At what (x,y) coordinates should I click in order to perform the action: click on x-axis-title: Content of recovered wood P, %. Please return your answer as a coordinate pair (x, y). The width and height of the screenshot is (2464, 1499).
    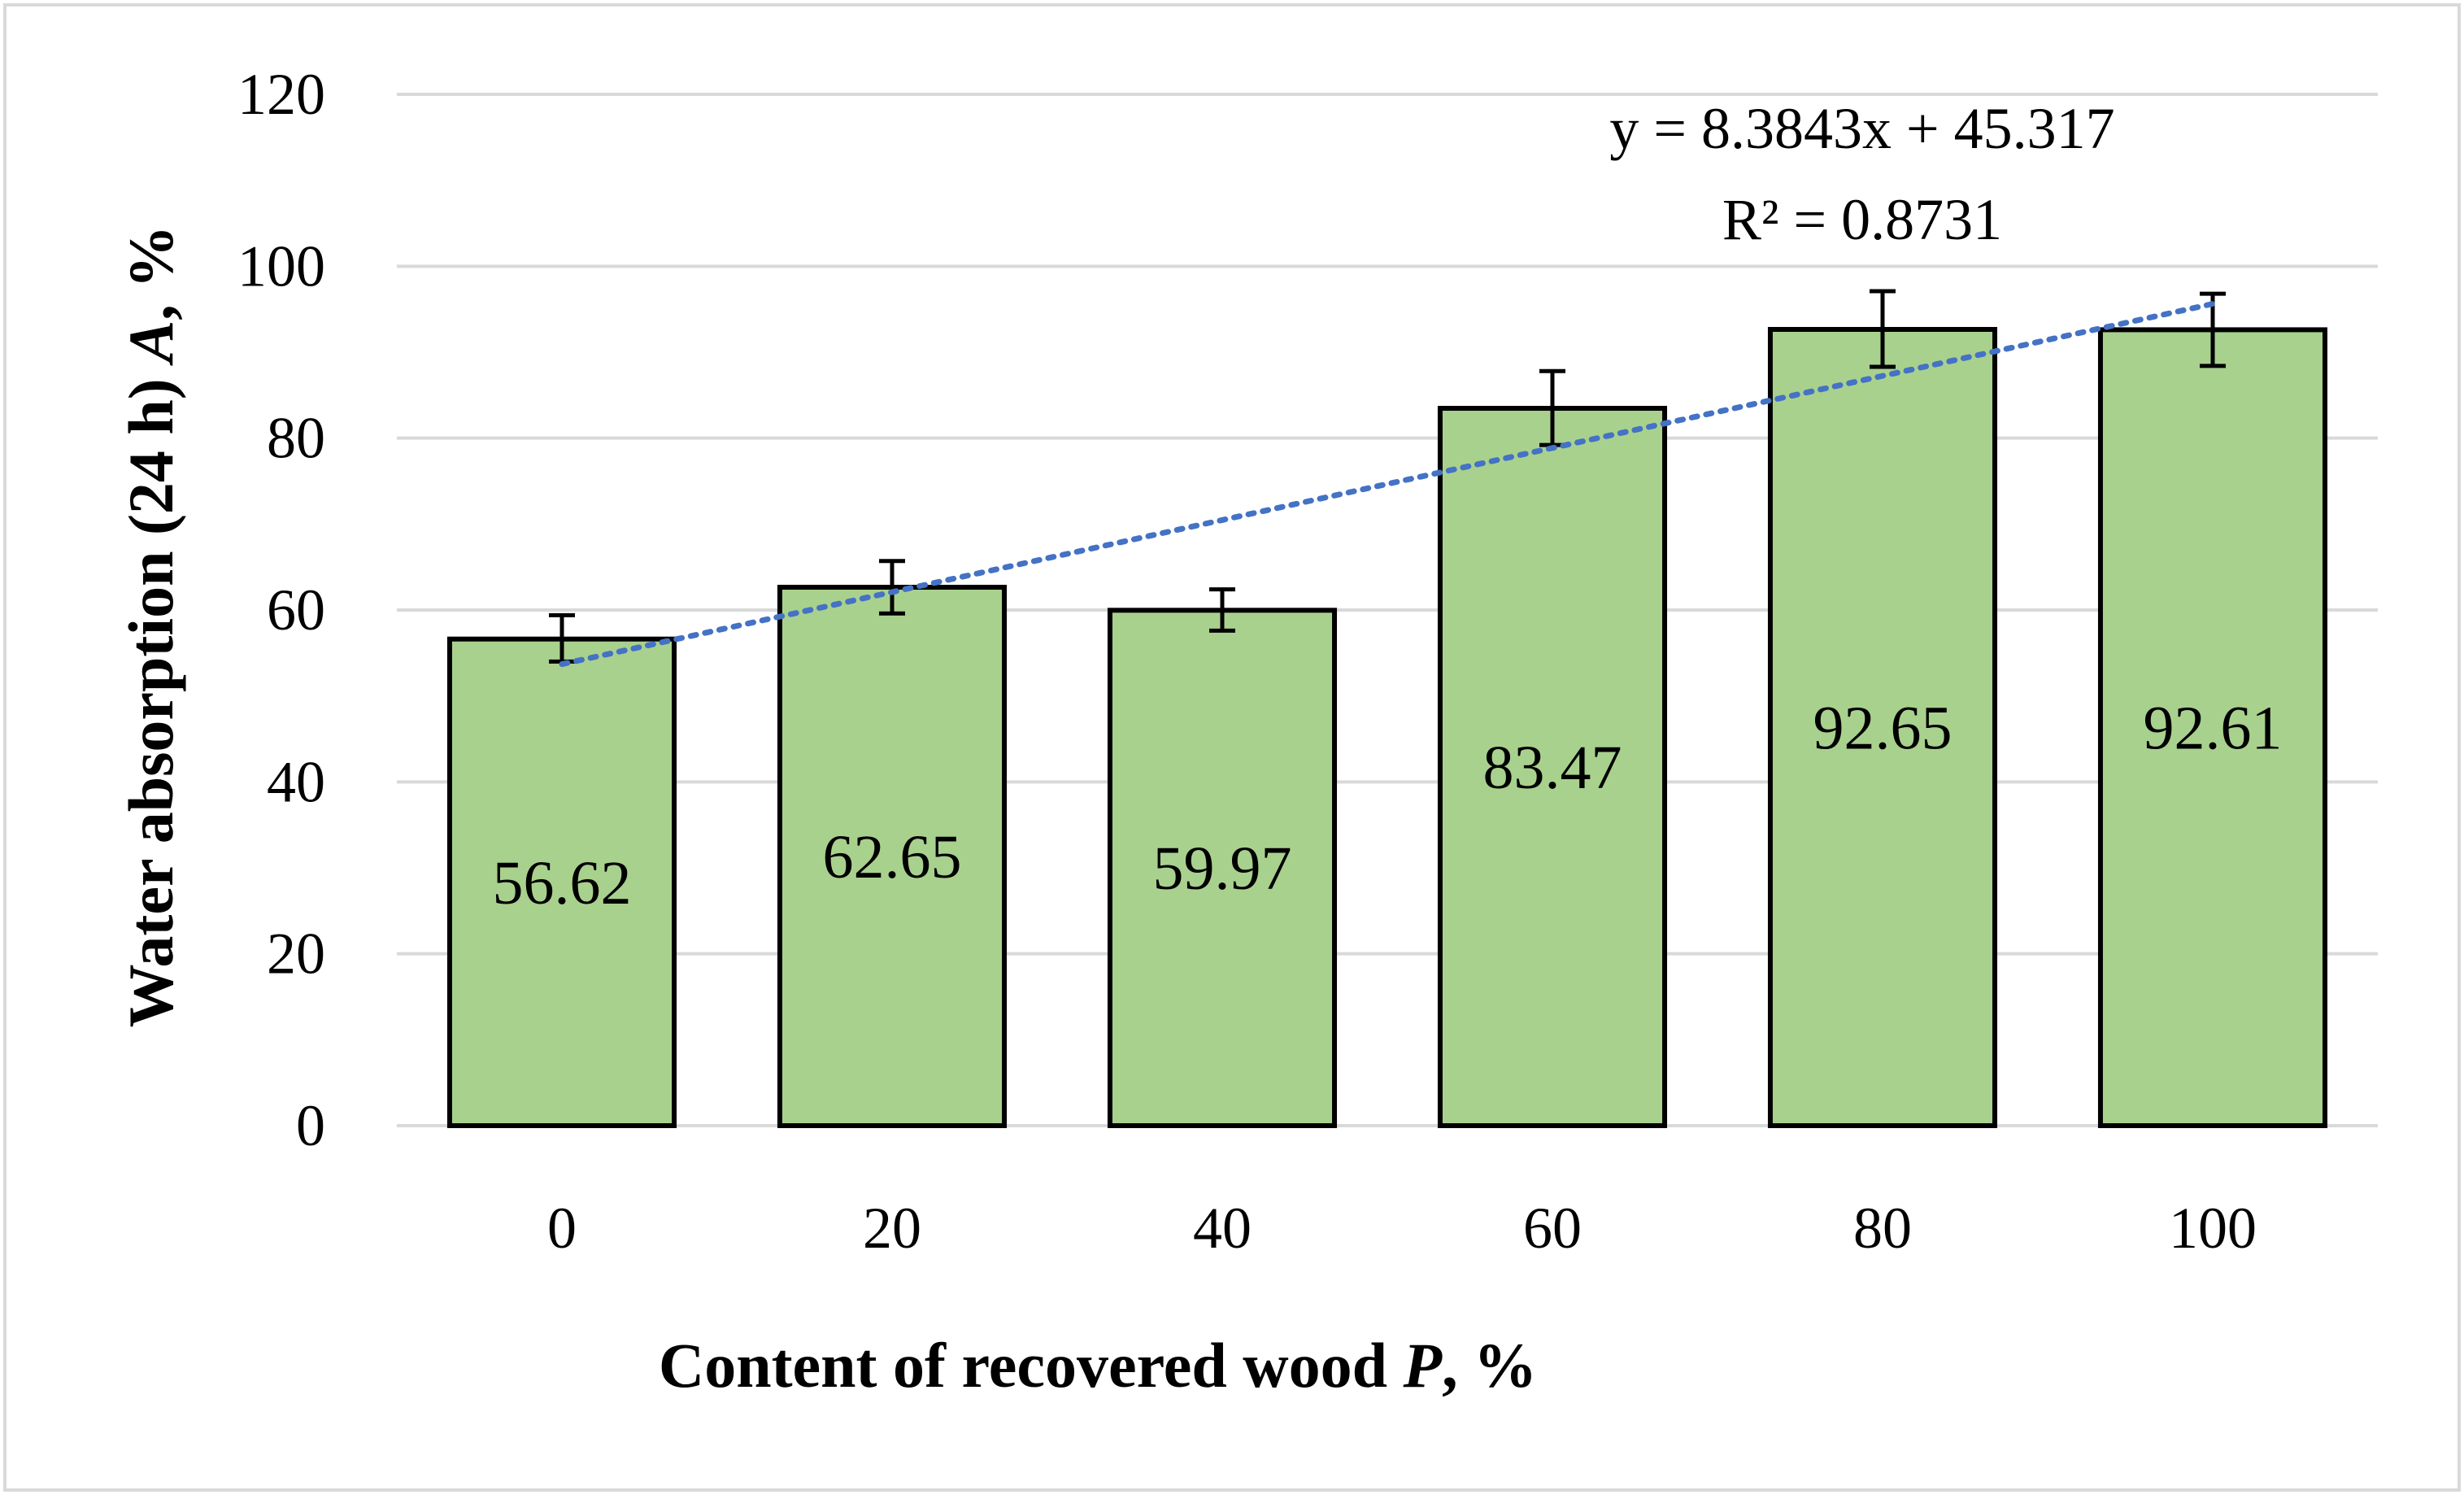
    Looking at the image, I should click on (1098, 1365).